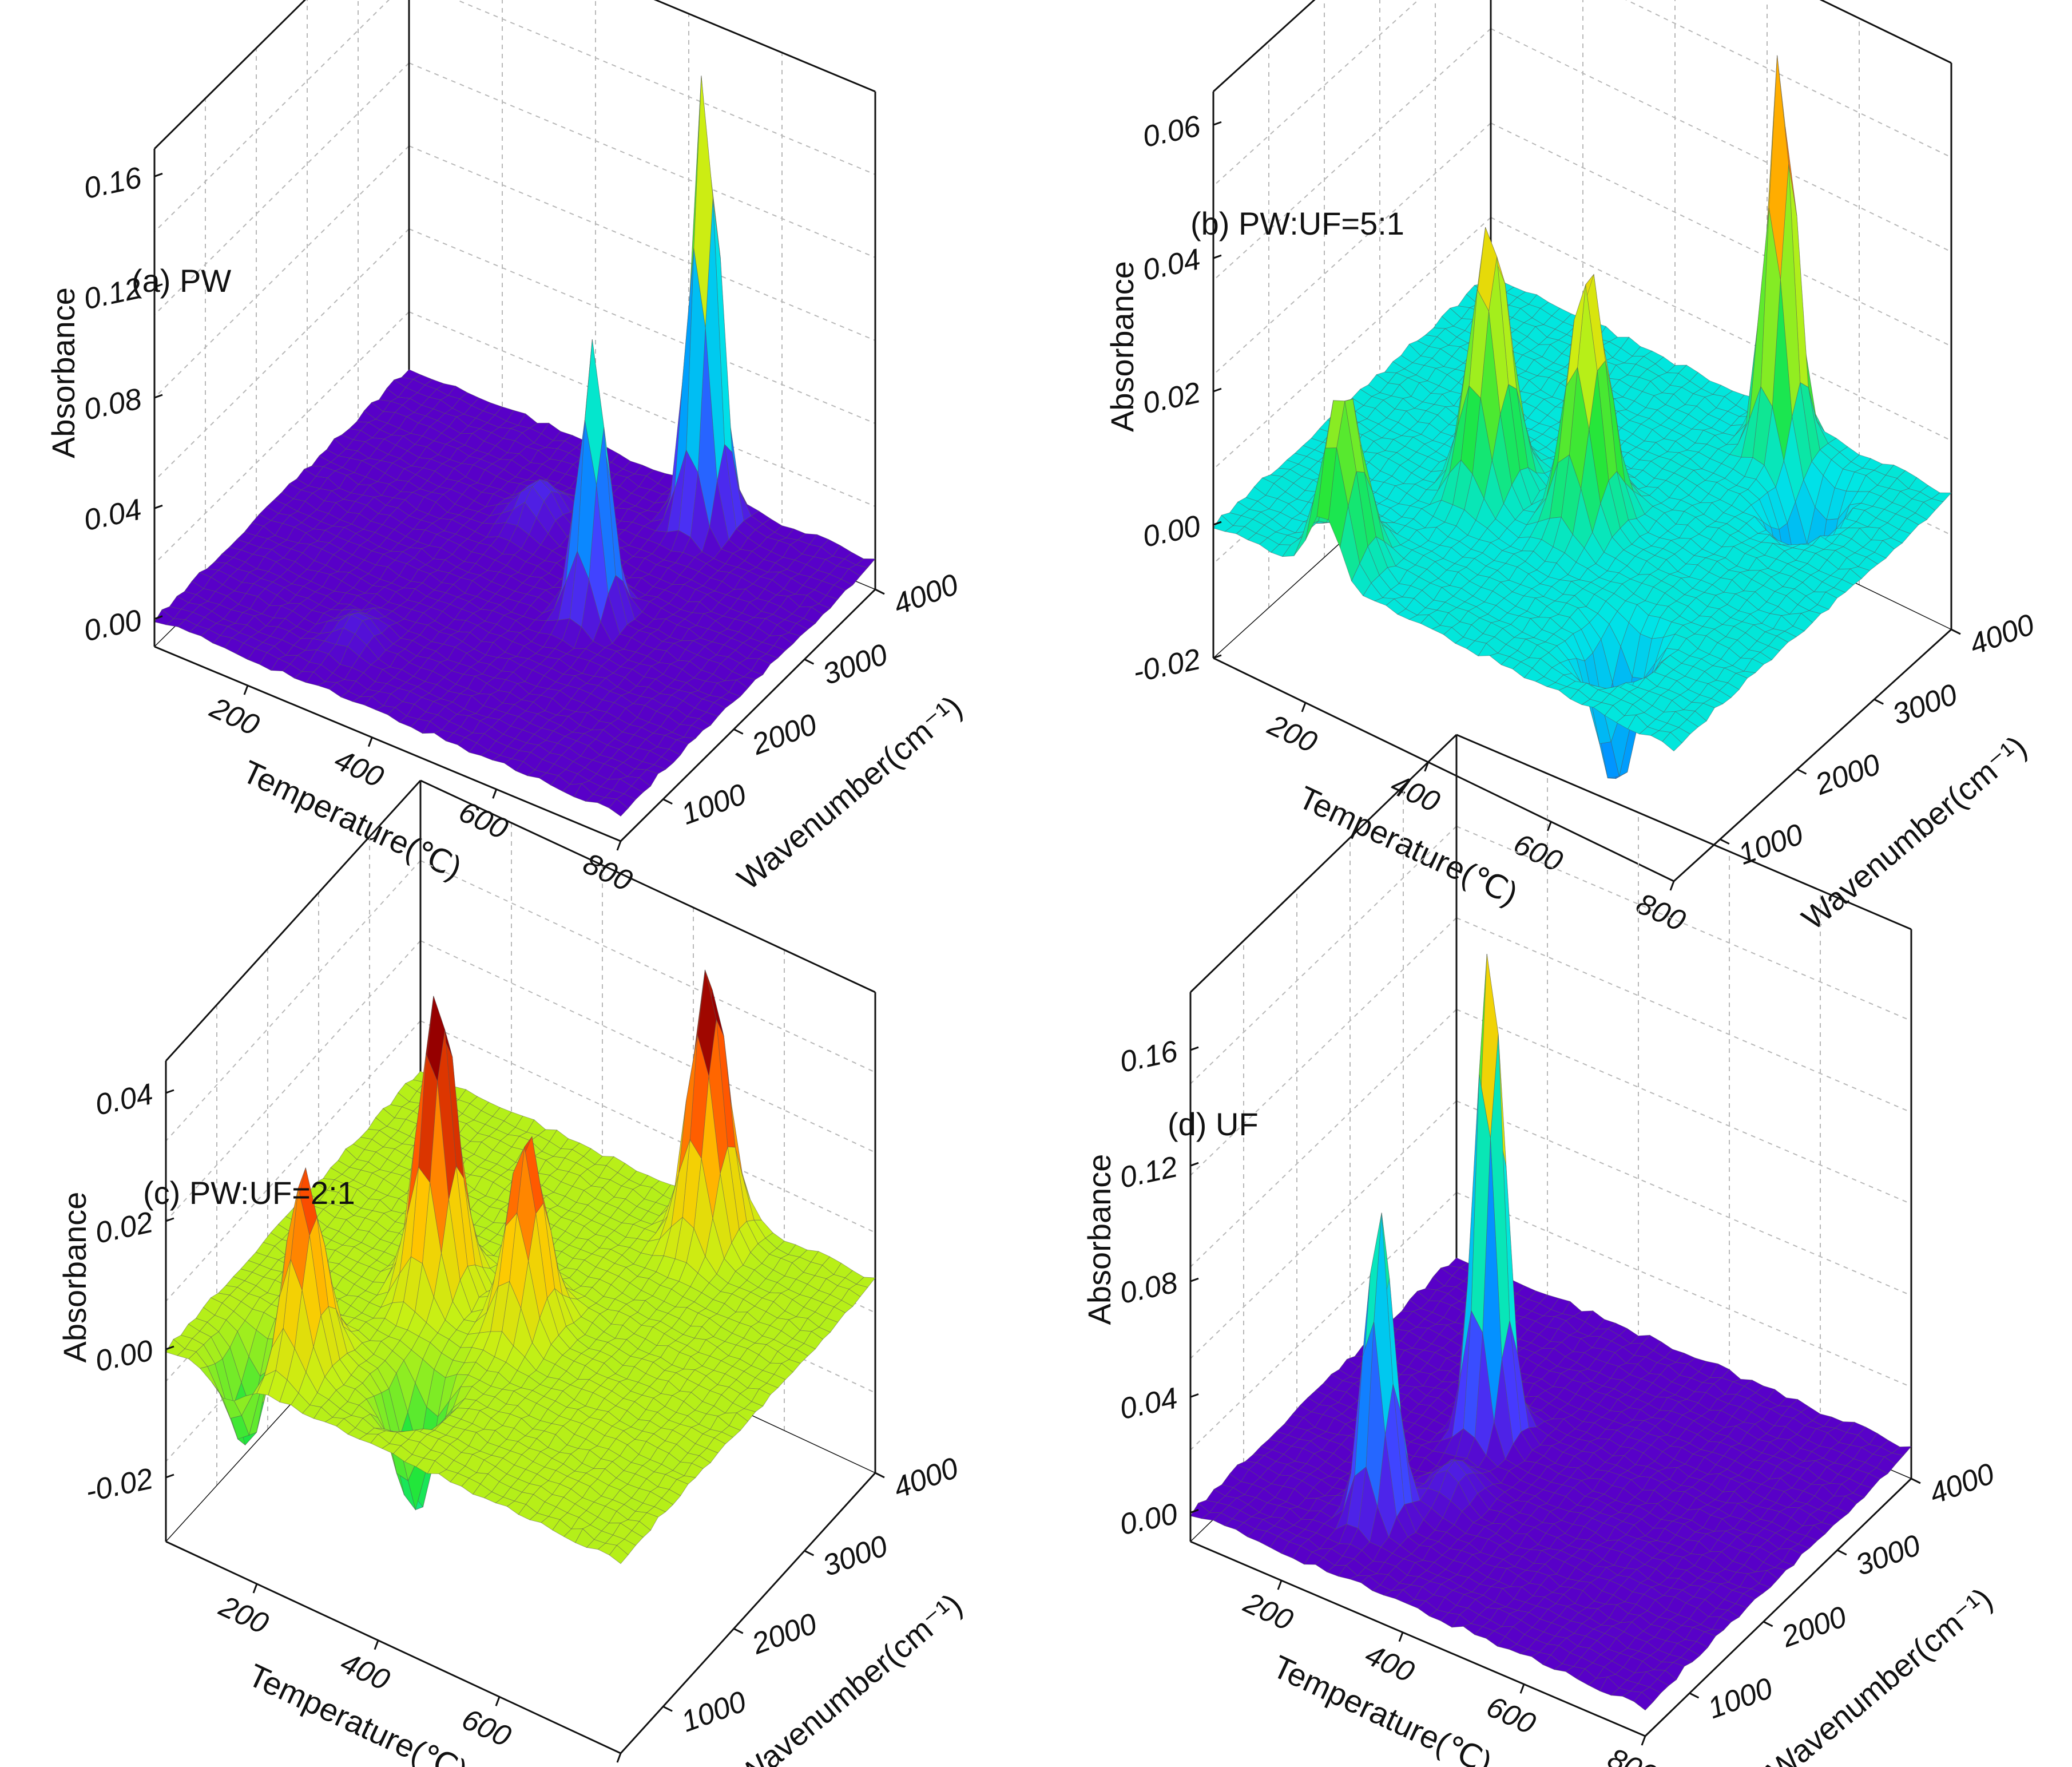  What do you see at coordinates (607, 1763) in the screenshot?
I see `x-tick-label: 800` at bounding box center [607, 1763].